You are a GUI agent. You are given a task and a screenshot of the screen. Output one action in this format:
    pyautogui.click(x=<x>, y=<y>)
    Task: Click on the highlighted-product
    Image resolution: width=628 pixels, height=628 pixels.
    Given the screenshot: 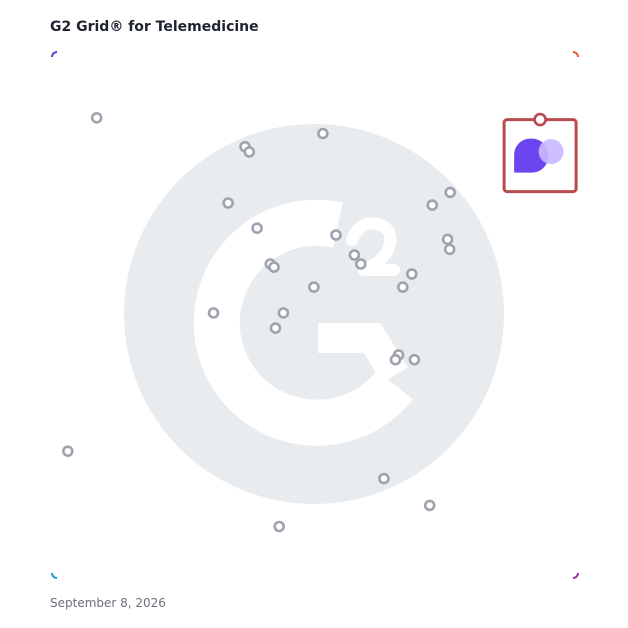 What is the action you would take?
    pyautogui.click(x=540, y=153)
    